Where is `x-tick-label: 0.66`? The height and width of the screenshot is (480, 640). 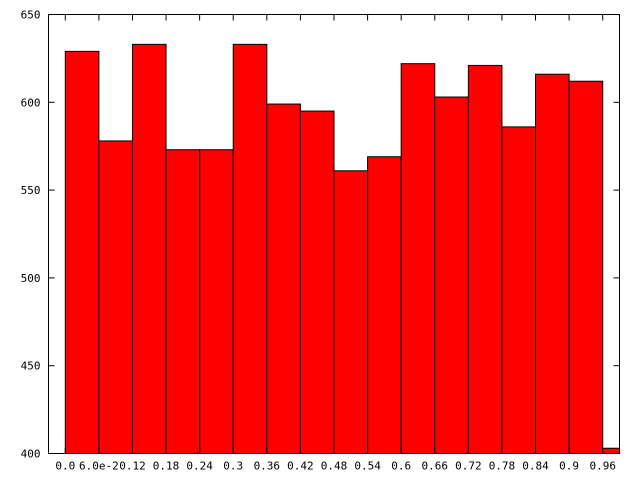 x-tick-label: 0.66 is located at coordinates (435, 466).